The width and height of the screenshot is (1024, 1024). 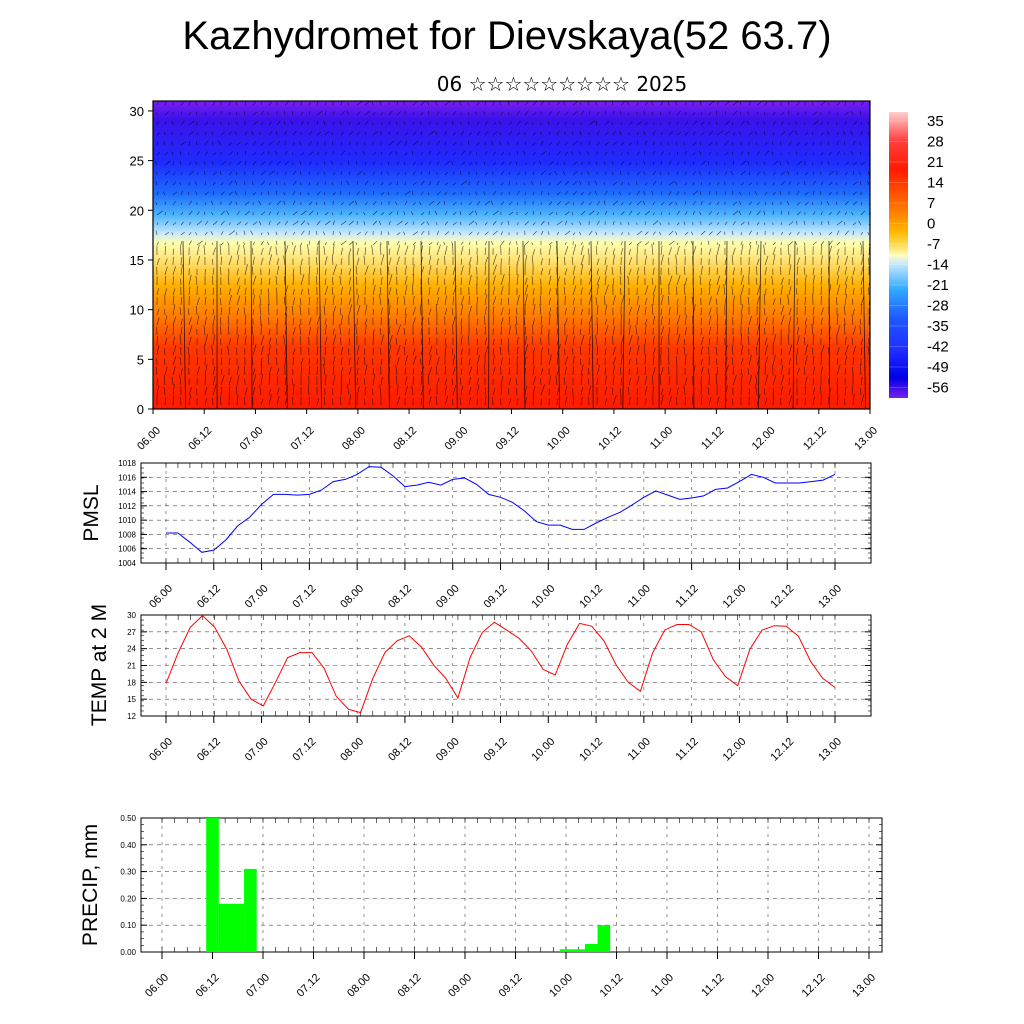 I want to click on x-tick-label: 11.12, so click(x=686, y=749).